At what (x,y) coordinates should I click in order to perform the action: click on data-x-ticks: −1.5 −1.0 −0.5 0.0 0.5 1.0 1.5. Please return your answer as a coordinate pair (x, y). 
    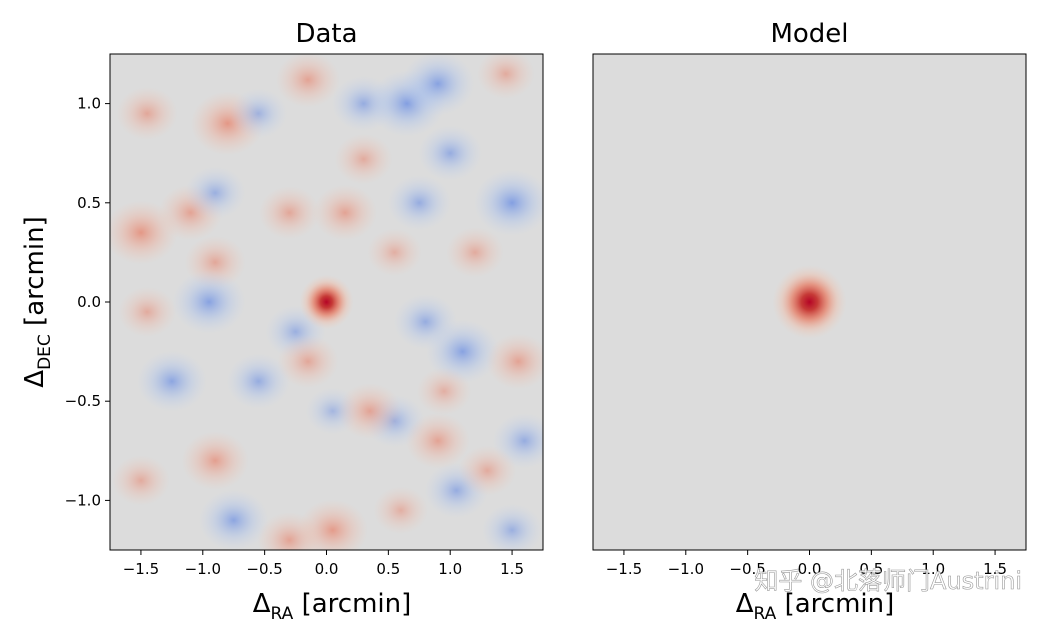
    Looking at the image, I should click on (323, 564).